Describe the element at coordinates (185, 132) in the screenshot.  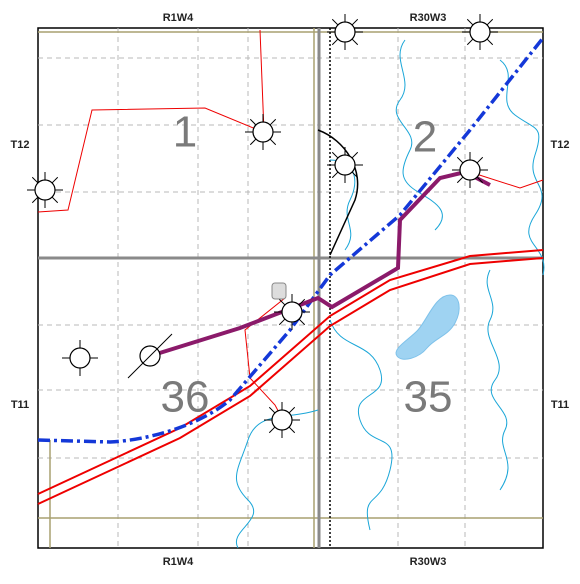
I see `section-number: 1` at that location.